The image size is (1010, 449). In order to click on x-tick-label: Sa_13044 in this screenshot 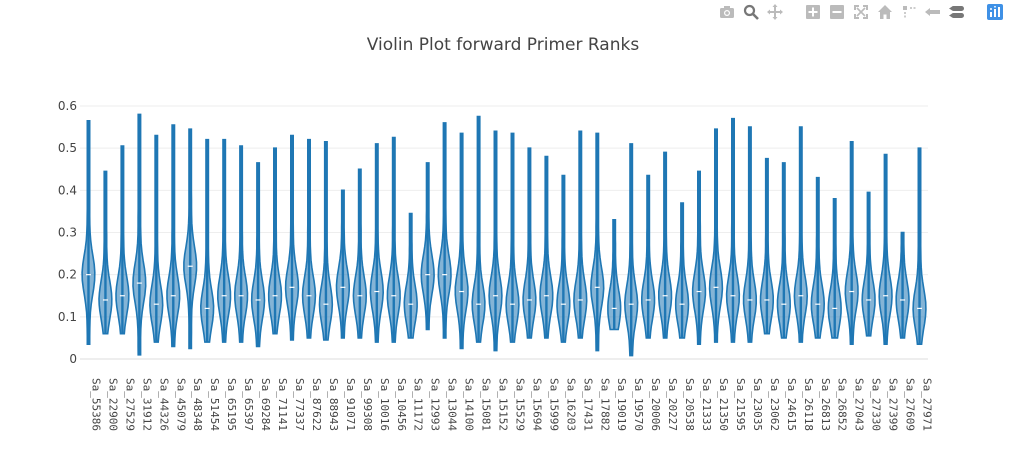, I will do `click(452, 404)`.